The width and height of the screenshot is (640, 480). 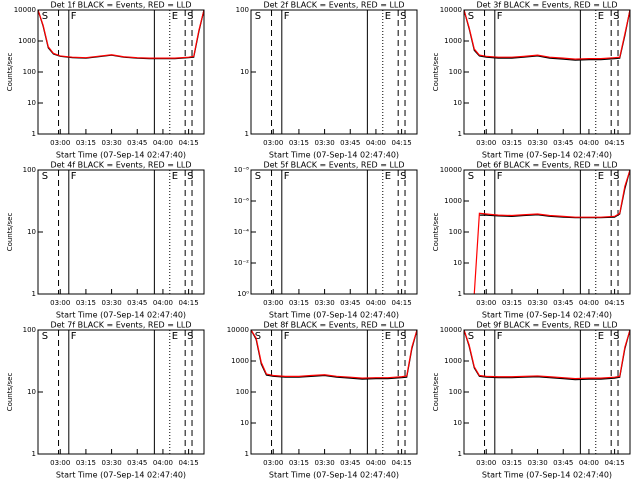 What do you see at coordinates (242, 170) in the screenshot?
I see `y-tick-label: 10⁻⁸` at bounding box center [242, 170].